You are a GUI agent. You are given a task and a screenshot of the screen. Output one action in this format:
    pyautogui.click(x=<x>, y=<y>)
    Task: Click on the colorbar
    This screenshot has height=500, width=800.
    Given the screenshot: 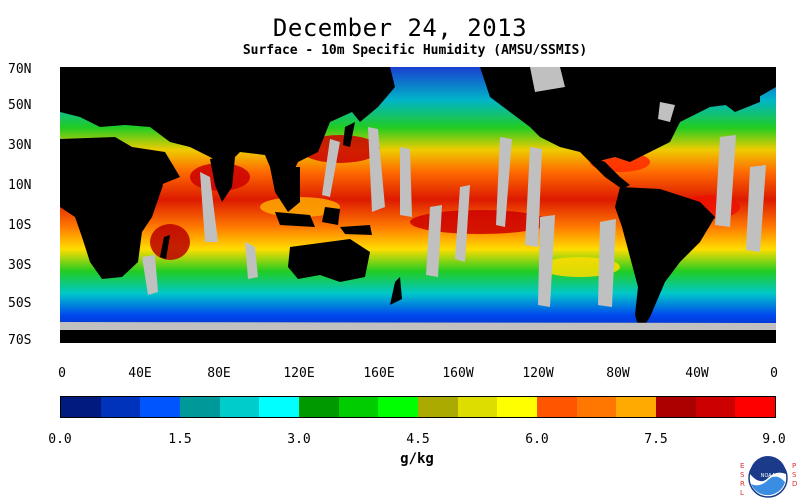 What is the action you would take?
    pyautogui.click(x=418, y=407)
    